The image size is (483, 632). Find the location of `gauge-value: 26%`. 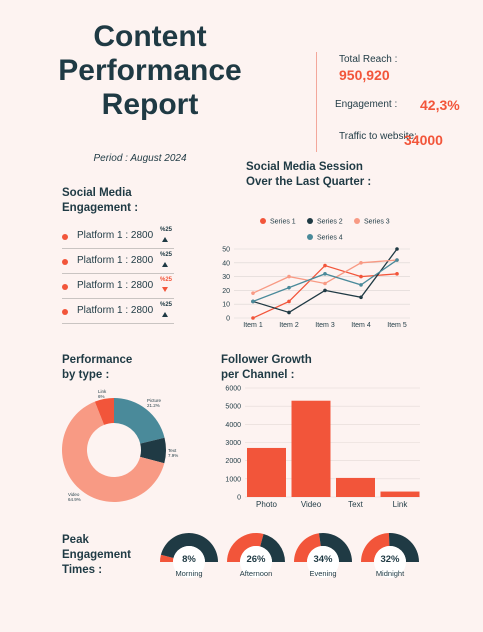

gauge-value: 26% is located at coordinates (256, 559).